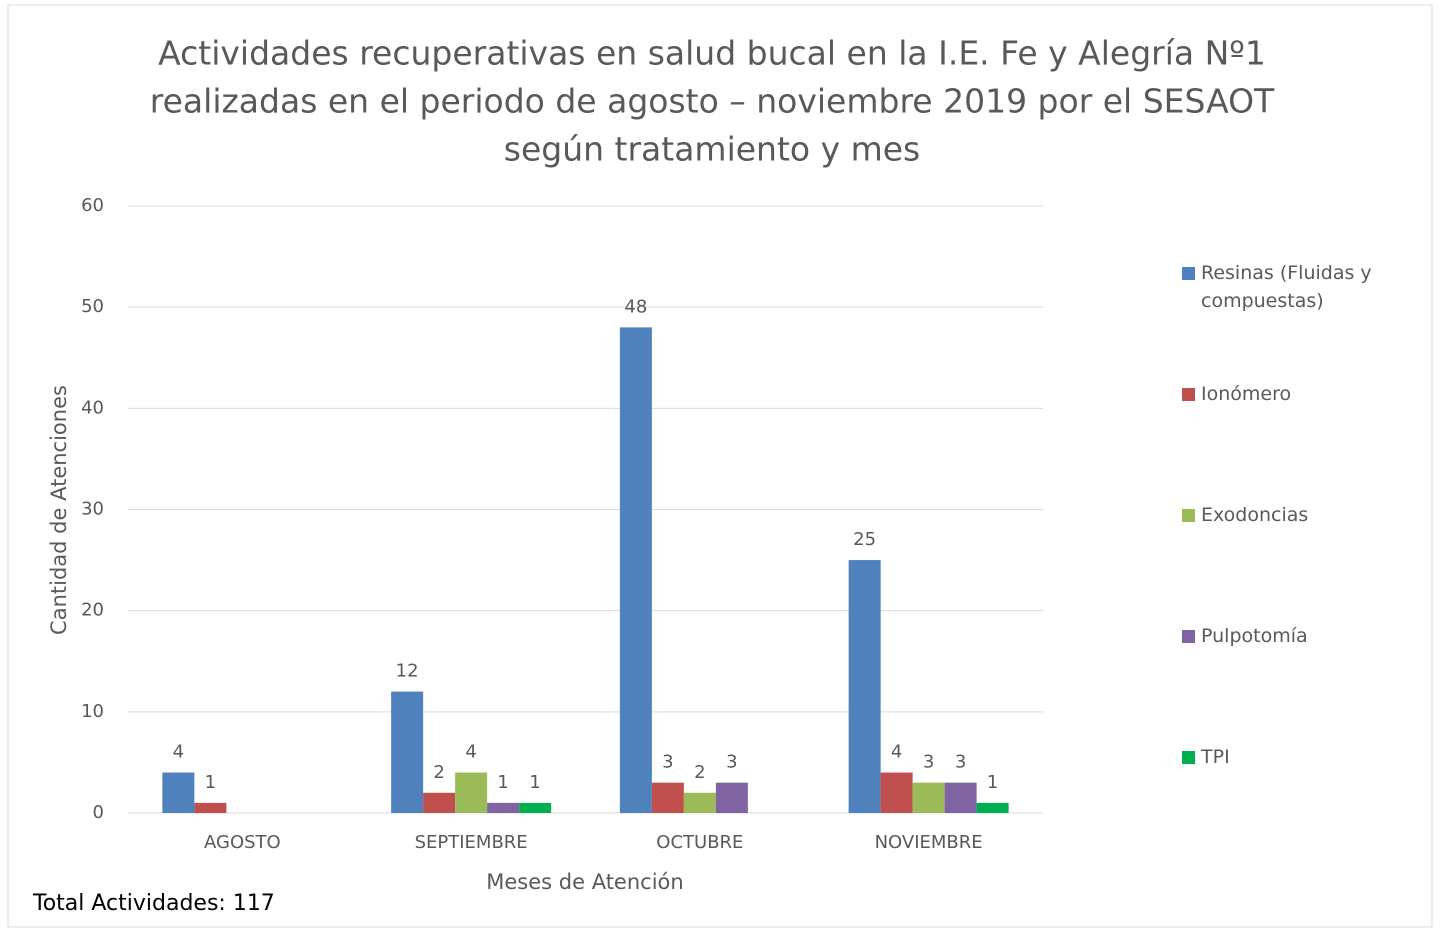 This screenshot has height=929, width=1440. I want to click on legend-item: TPI, so click(1292, 757).